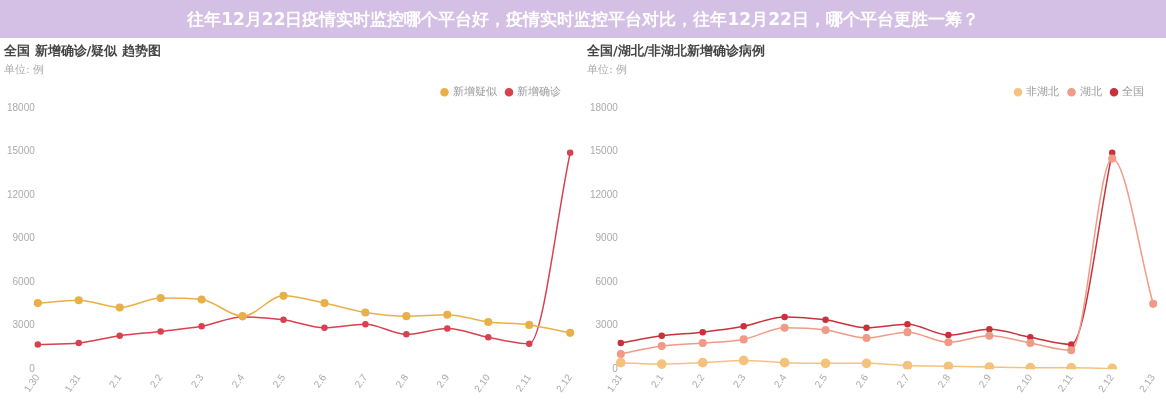 The height and width of the screenshot is (400, 1166). Describe the element at coordinates (474, 92) in the screenshot. I see `legend-label: 新增疑似` at that location.